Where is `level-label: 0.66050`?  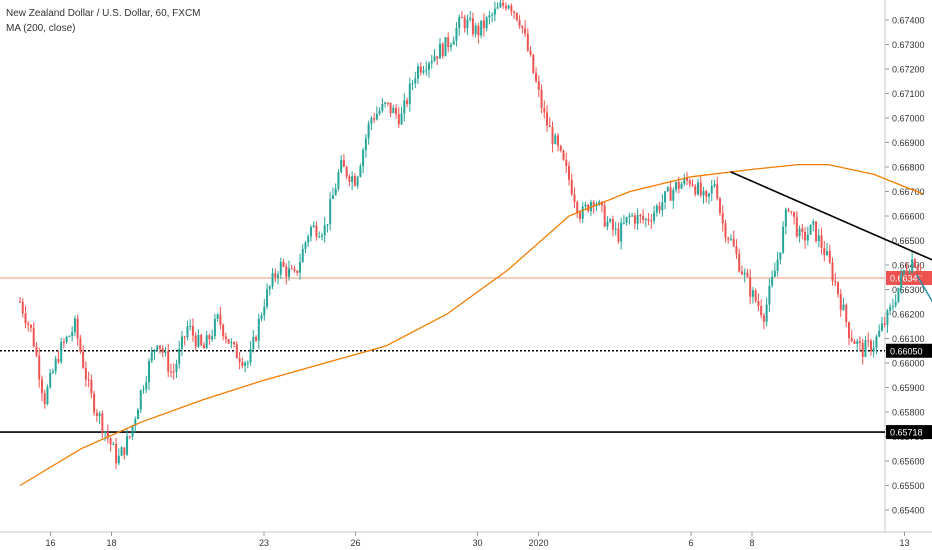
level-label: 0.66050 is located at coordinates (906, 351).